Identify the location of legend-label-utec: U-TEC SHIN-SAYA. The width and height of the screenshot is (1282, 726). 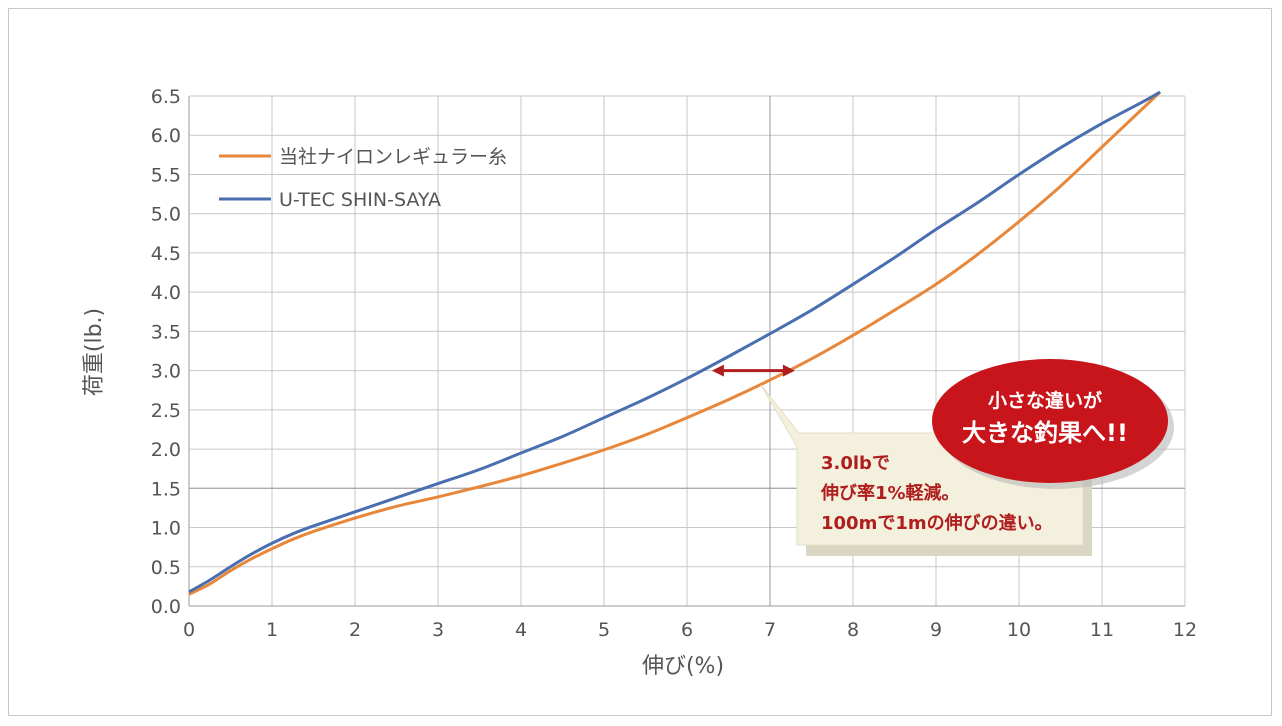
(360, 200).